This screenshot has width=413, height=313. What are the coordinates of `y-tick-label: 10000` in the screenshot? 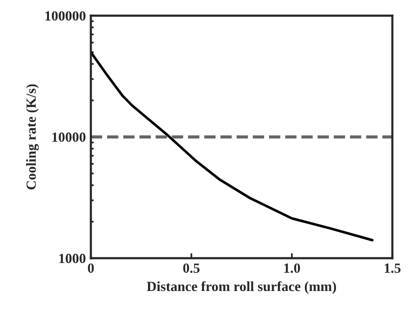 It's located at (69, 137).